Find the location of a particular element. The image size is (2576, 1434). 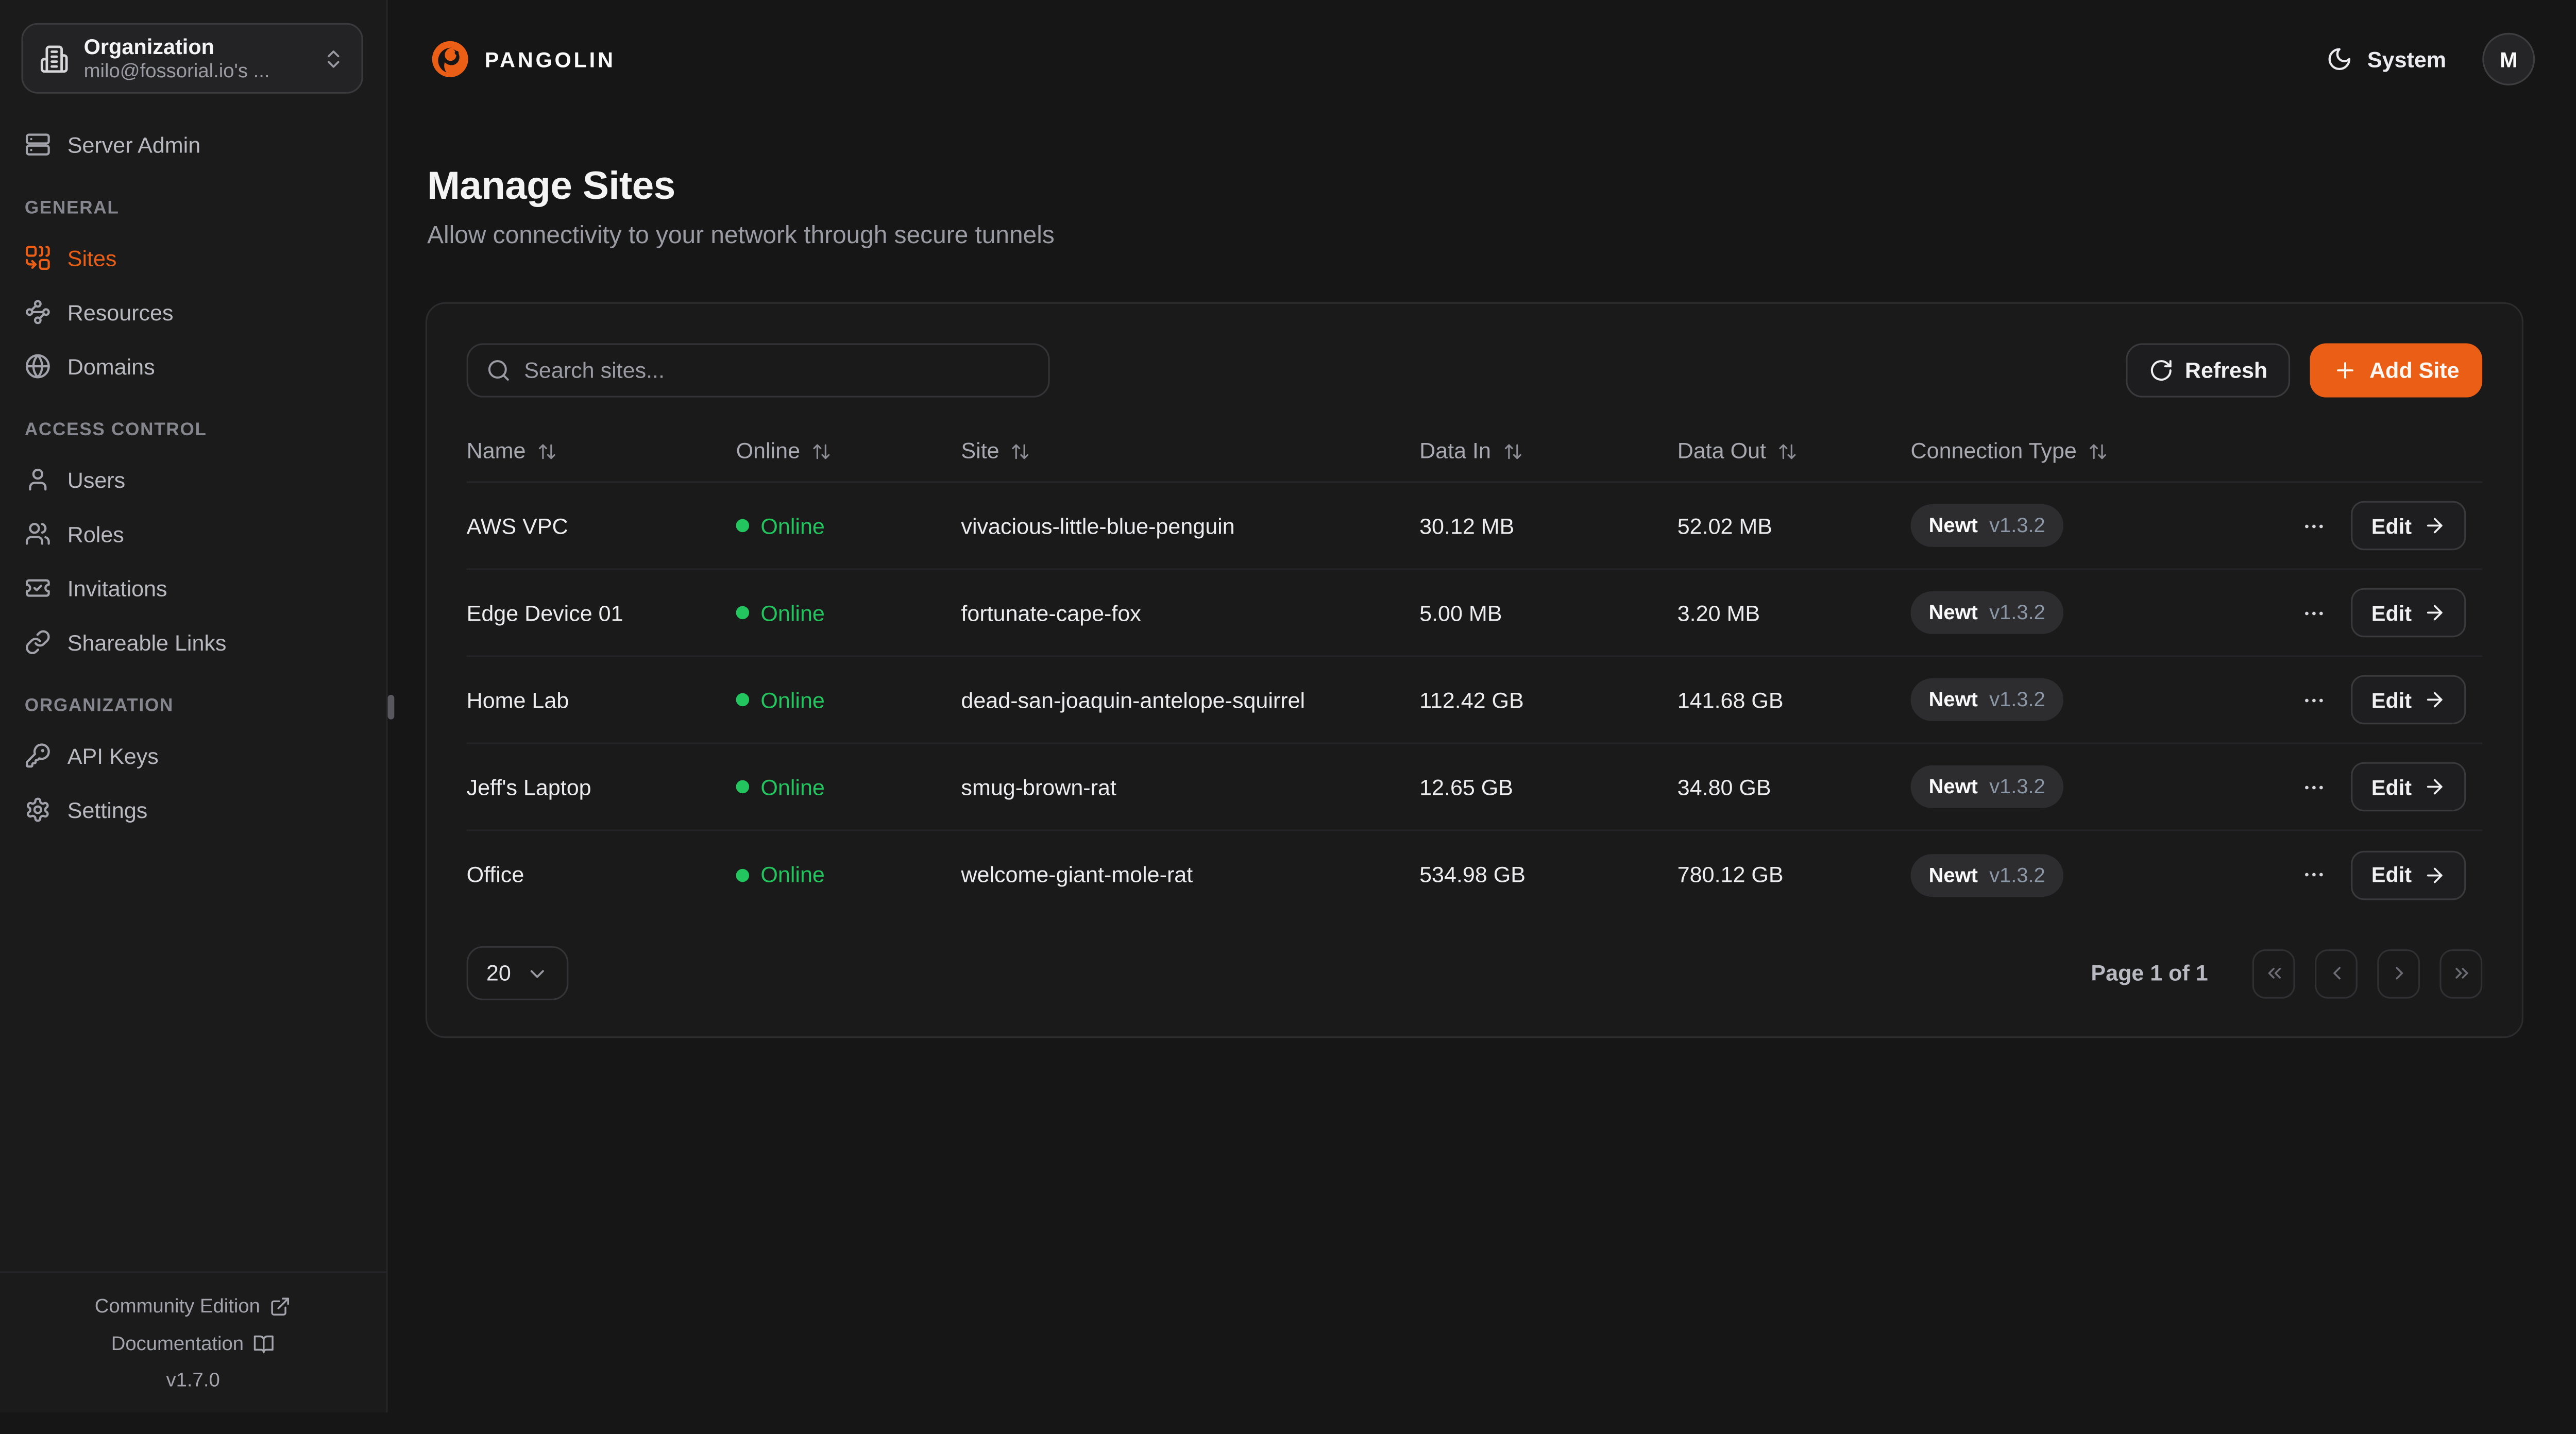

connection-type-cell: Newt v1.3.2 is located at coordinates (2114, 612).